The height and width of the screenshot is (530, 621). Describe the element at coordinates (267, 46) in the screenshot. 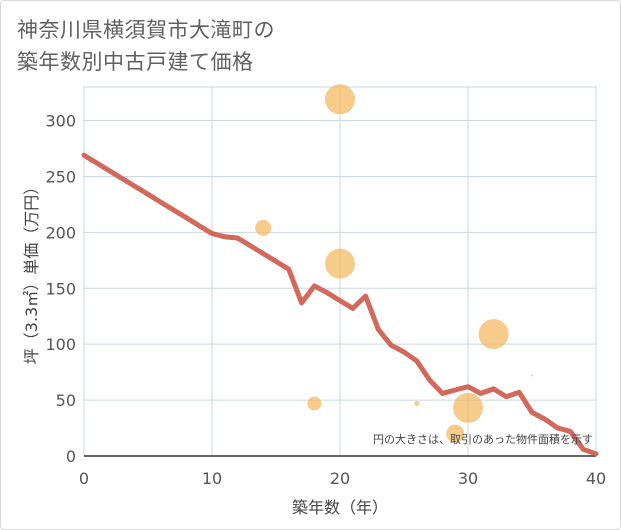

I see `chart-title: 神奈川県横須賀市大滝町の 築年数別中古戸建て価格` at that location.